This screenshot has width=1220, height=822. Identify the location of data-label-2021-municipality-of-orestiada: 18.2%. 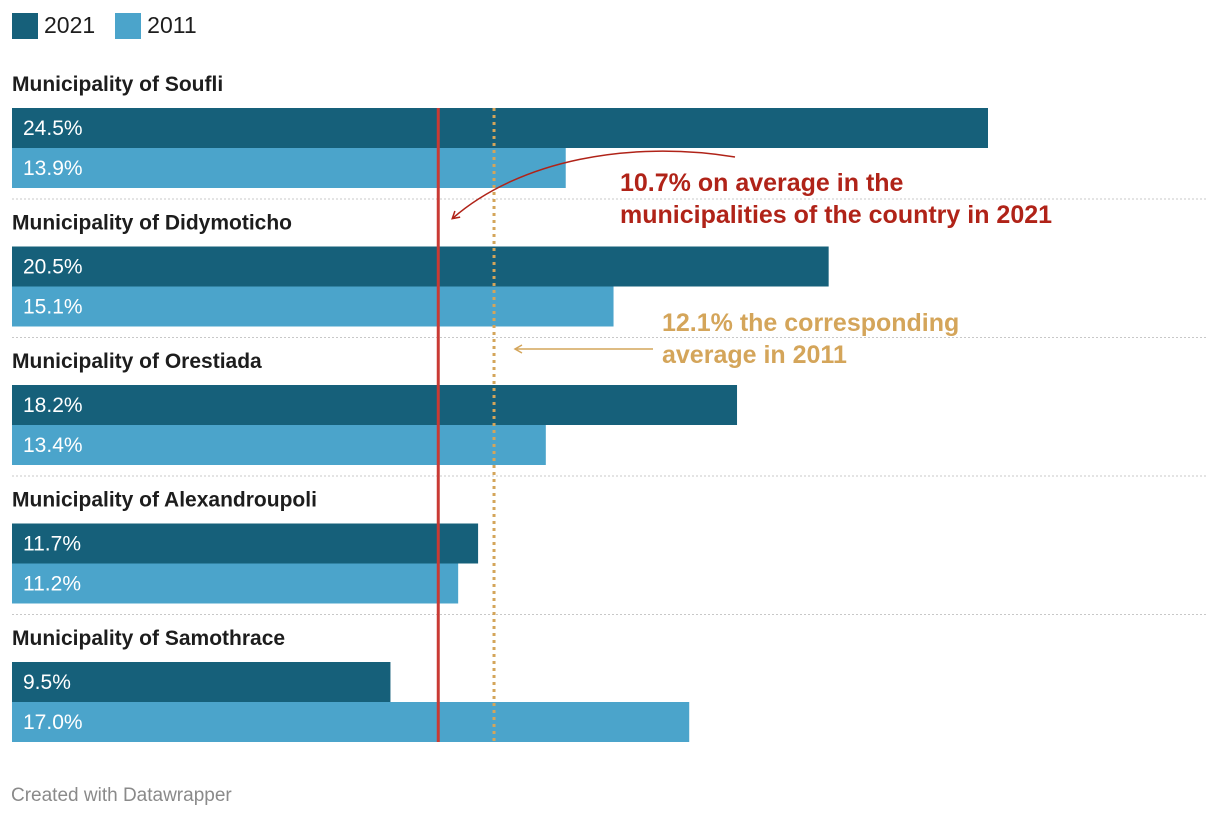
(53, 405).